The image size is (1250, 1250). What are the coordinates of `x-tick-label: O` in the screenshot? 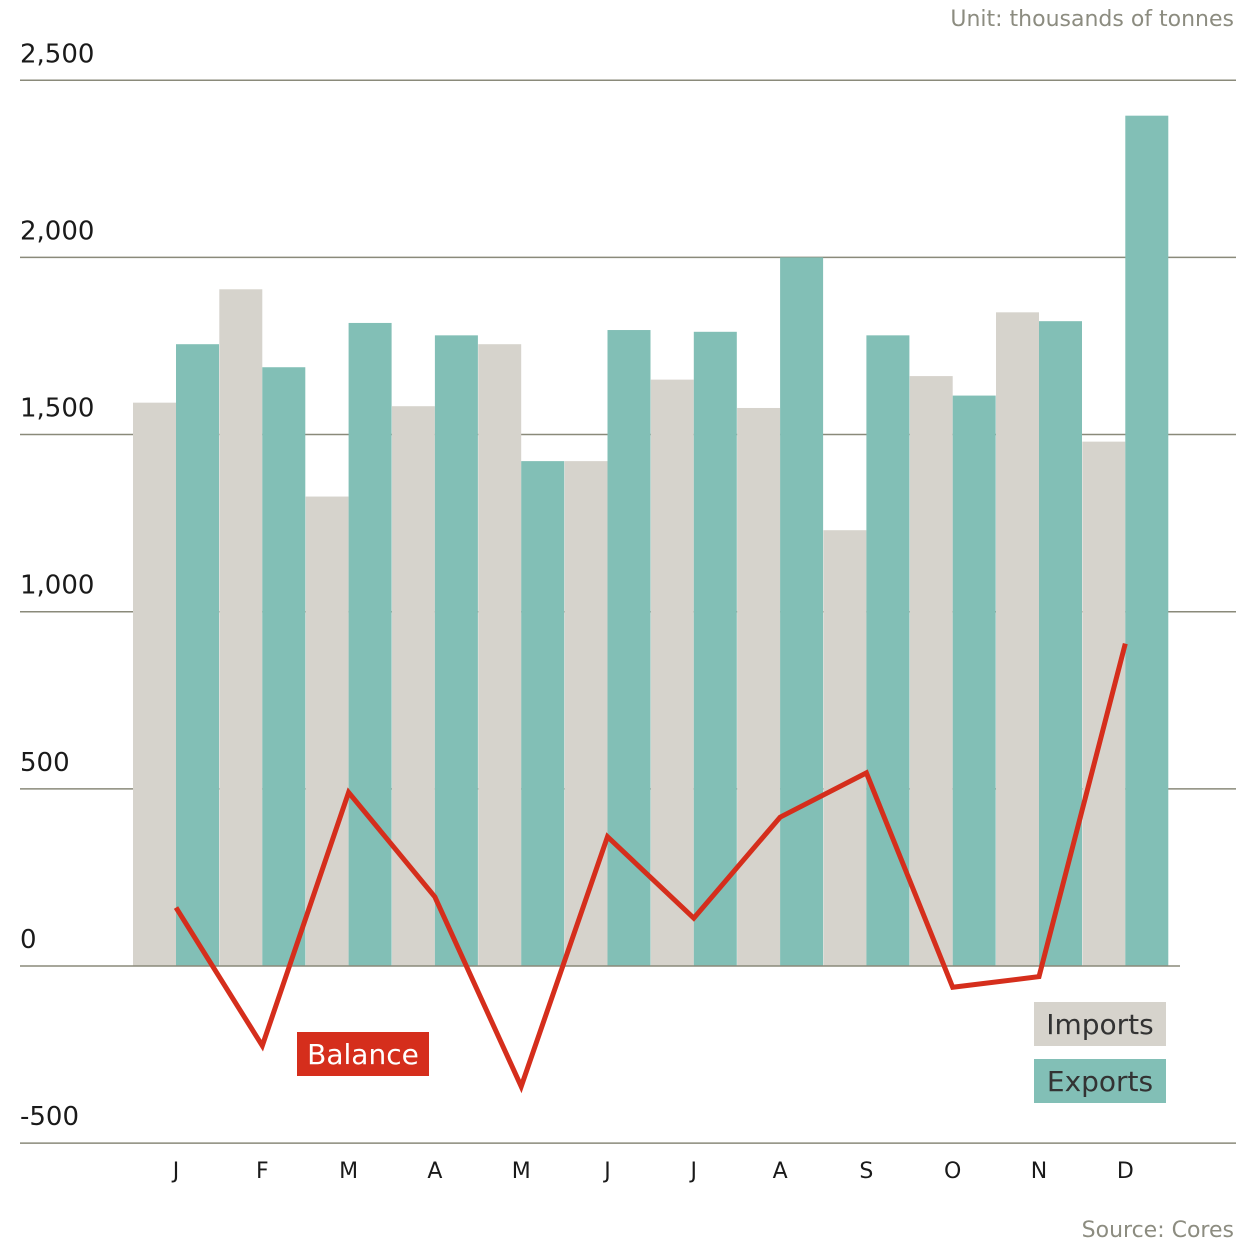 It's located at (952, 1171).